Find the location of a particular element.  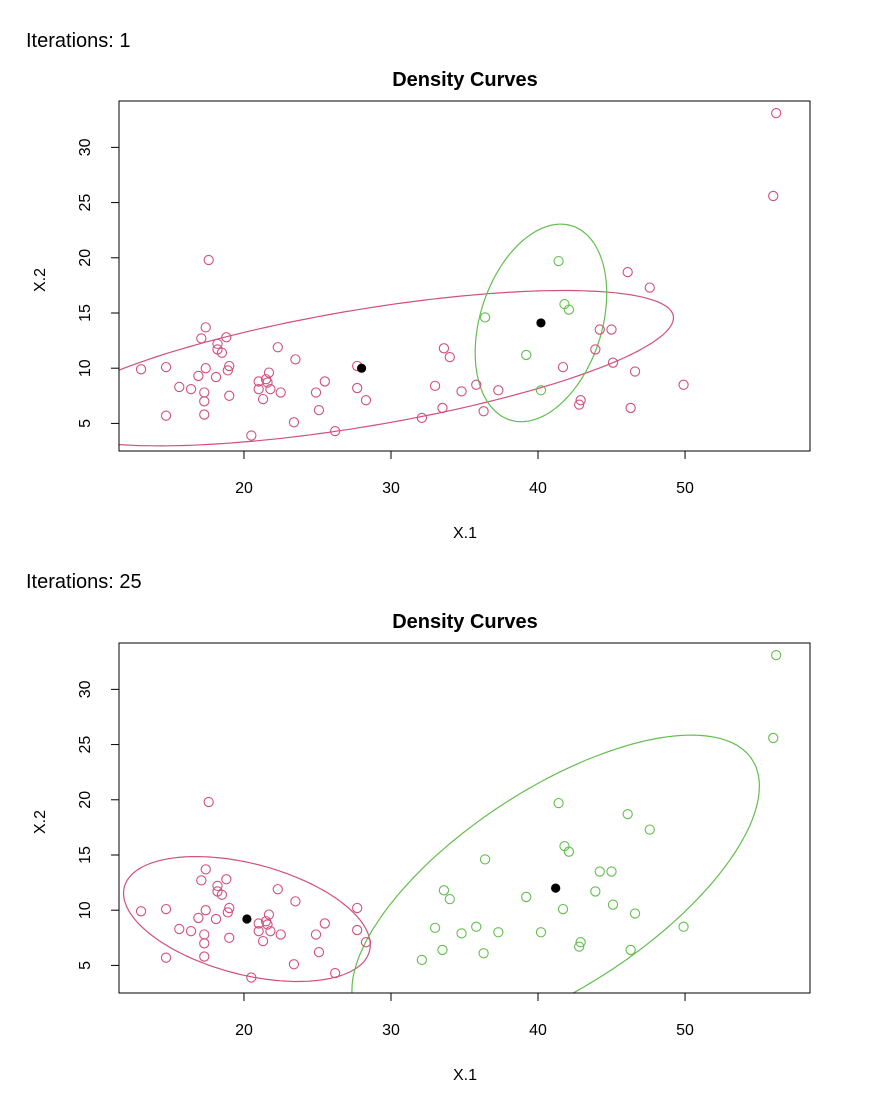

x-tick-label: 20 is located at coordinates (244, 488).